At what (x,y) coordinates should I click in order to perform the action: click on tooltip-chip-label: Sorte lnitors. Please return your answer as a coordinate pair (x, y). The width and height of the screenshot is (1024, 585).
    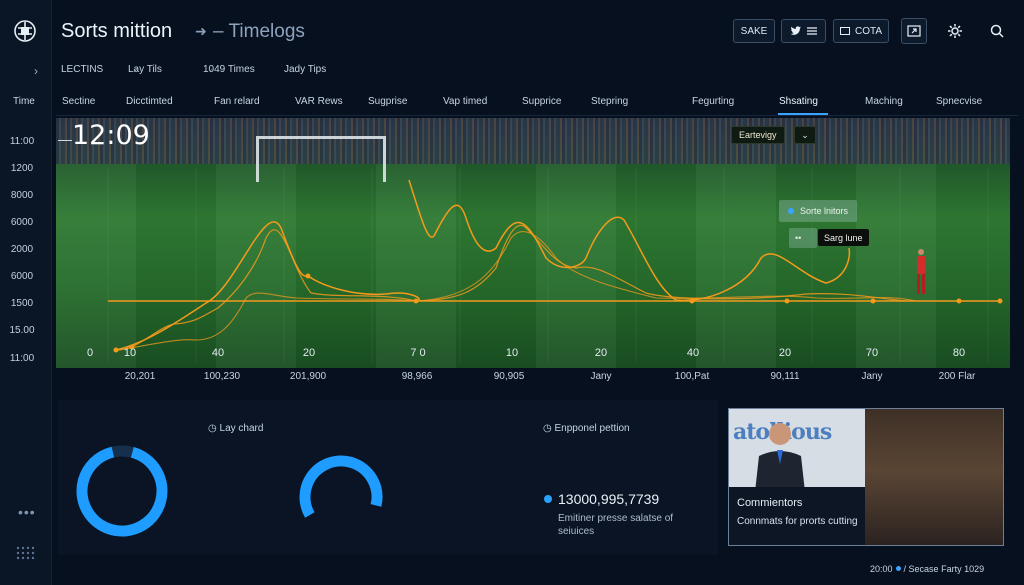
    Looking at the image, I should click on (824, 211).